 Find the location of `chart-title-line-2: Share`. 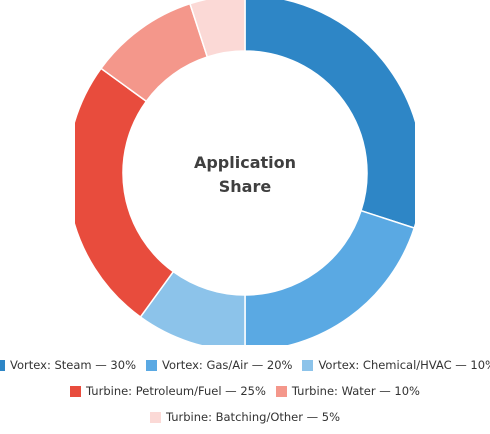

chart-title-line-2: Share is located at coordinates (245, 186).